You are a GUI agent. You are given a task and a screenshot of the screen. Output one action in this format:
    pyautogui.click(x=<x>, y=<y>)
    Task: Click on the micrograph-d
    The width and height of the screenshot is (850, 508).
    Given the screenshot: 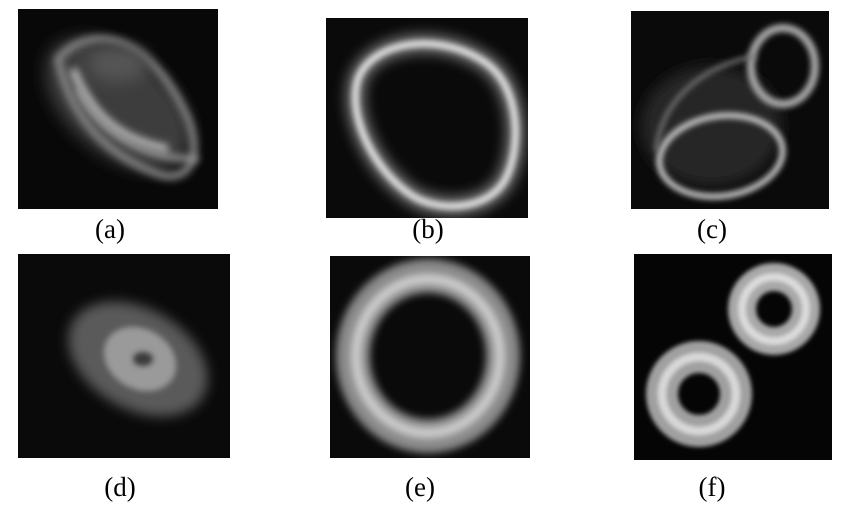 What is the action you would take?
    pyautogui.click(x=124, y=356)
    